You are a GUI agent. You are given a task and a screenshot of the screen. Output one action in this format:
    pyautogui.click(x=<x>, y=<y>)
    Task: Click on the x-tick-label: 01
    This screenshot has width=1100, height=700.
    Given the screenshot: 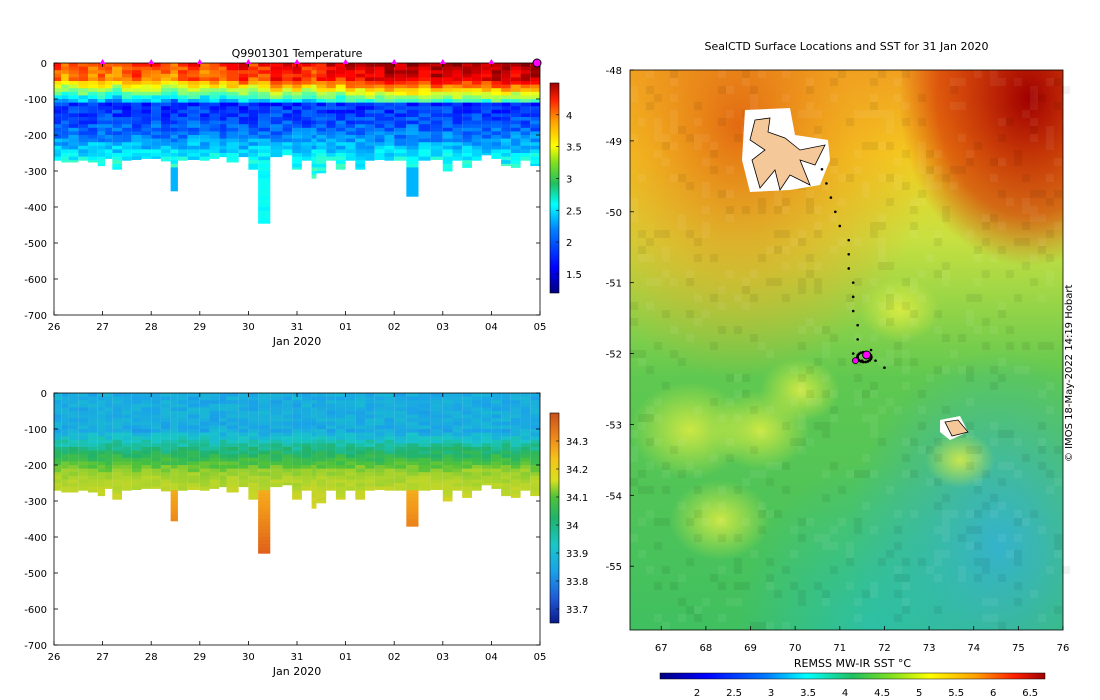 What is the action you would take?
    pyautogui.click(x=345, y=327)
    